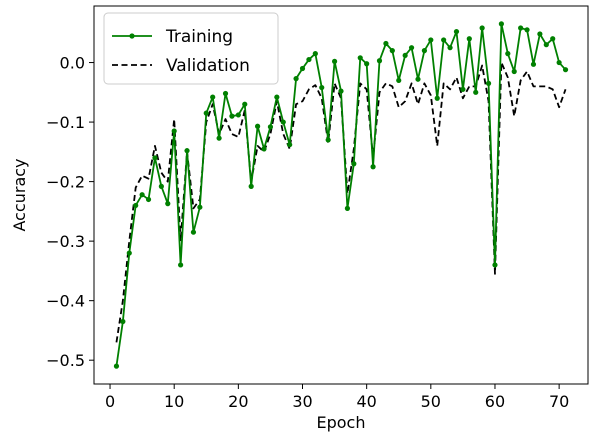  Describe the element at coordinates (199, 37) in the screenshot. I see `legend-training-label: Training` at that location.